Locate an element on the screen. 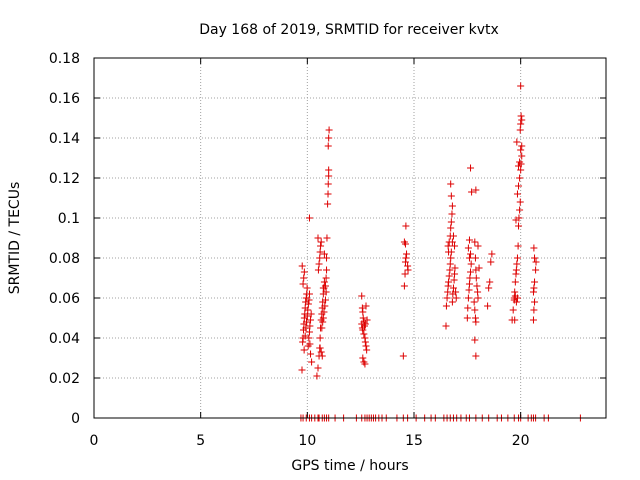  y-tick-label: 0.04 is located at coordinates (64, 339).